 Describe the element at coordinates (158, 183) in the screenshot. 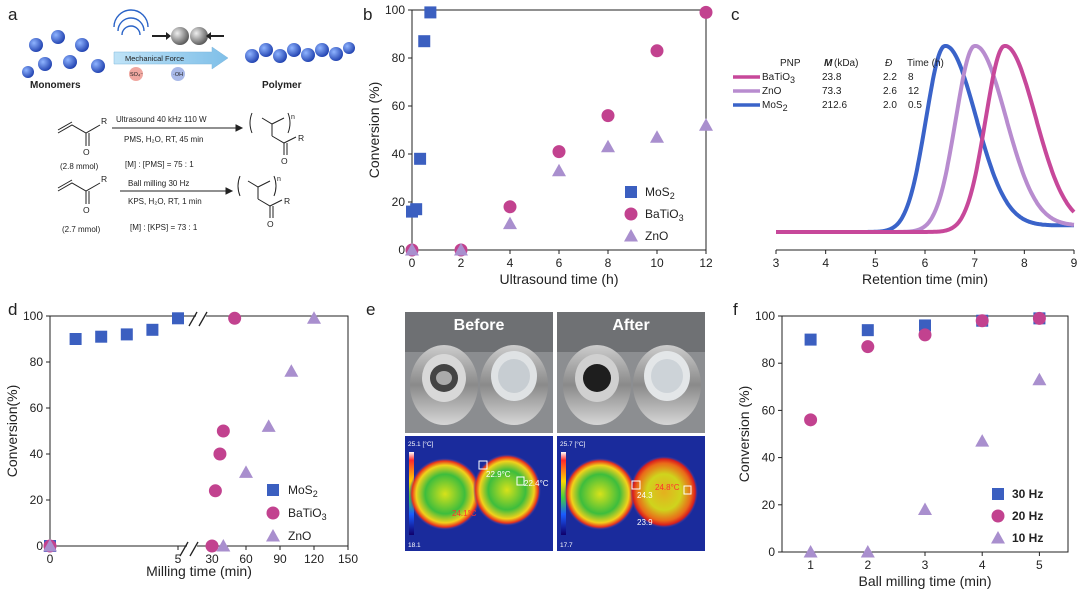

I see `r2-condition-1: Ball milling 30 Hz` at that location.